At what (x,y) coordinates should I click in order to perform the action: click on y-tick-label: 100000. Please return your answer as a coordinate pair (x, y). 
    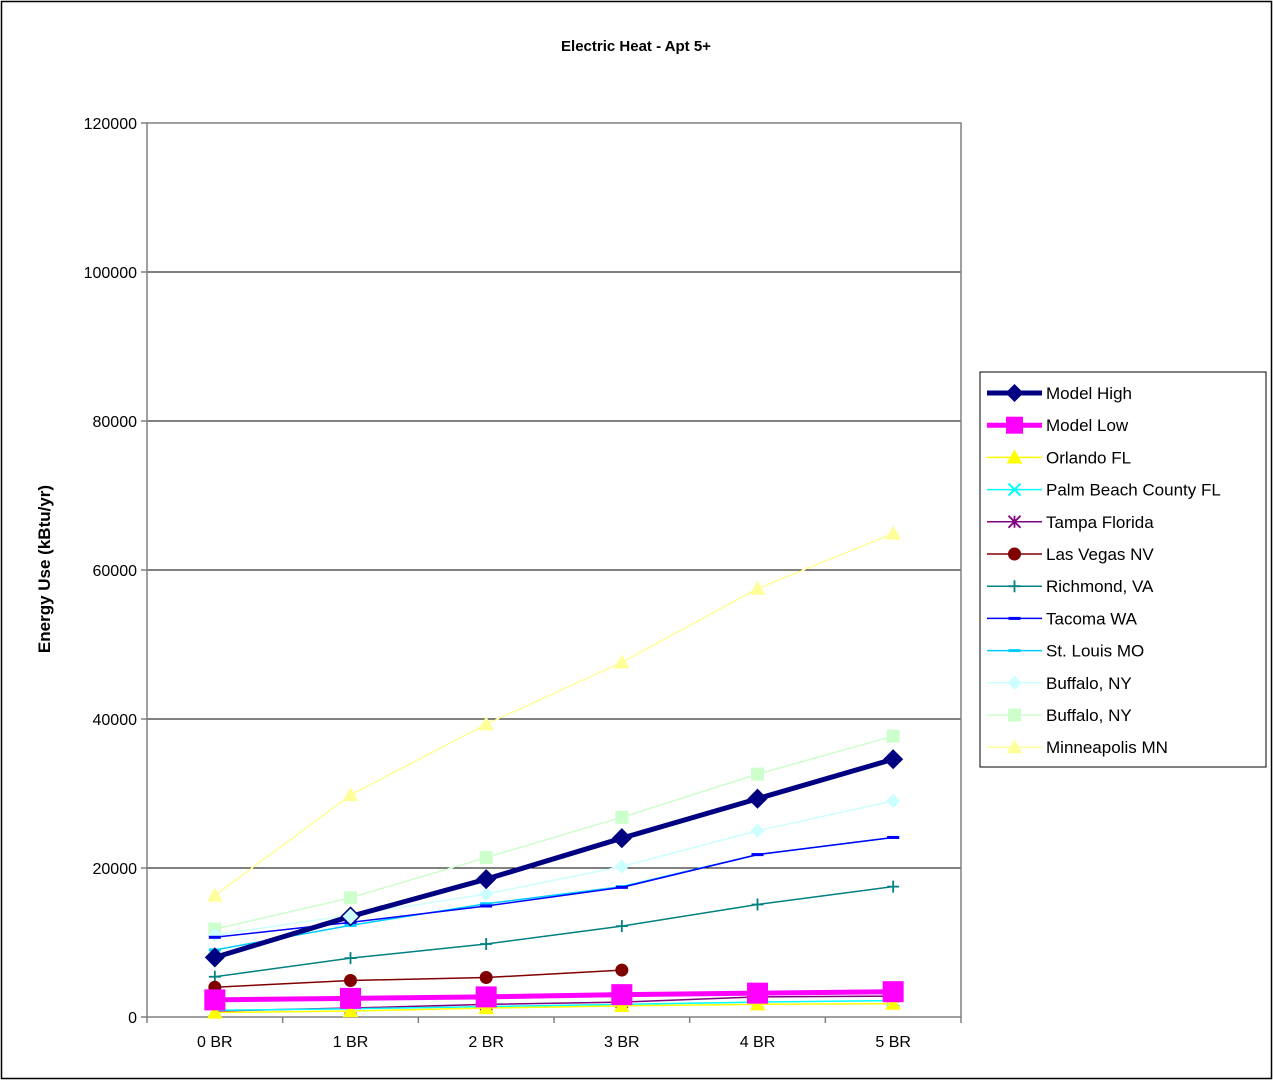
    Looking at the image, I should click on (110, 273).